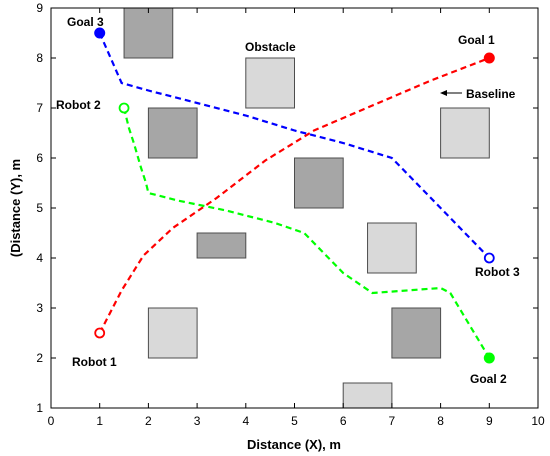 Image resolution: width=550 pixels, height=456 pixels. I want to click on annotation-robot-1: Robot 1, so click(94, 362).